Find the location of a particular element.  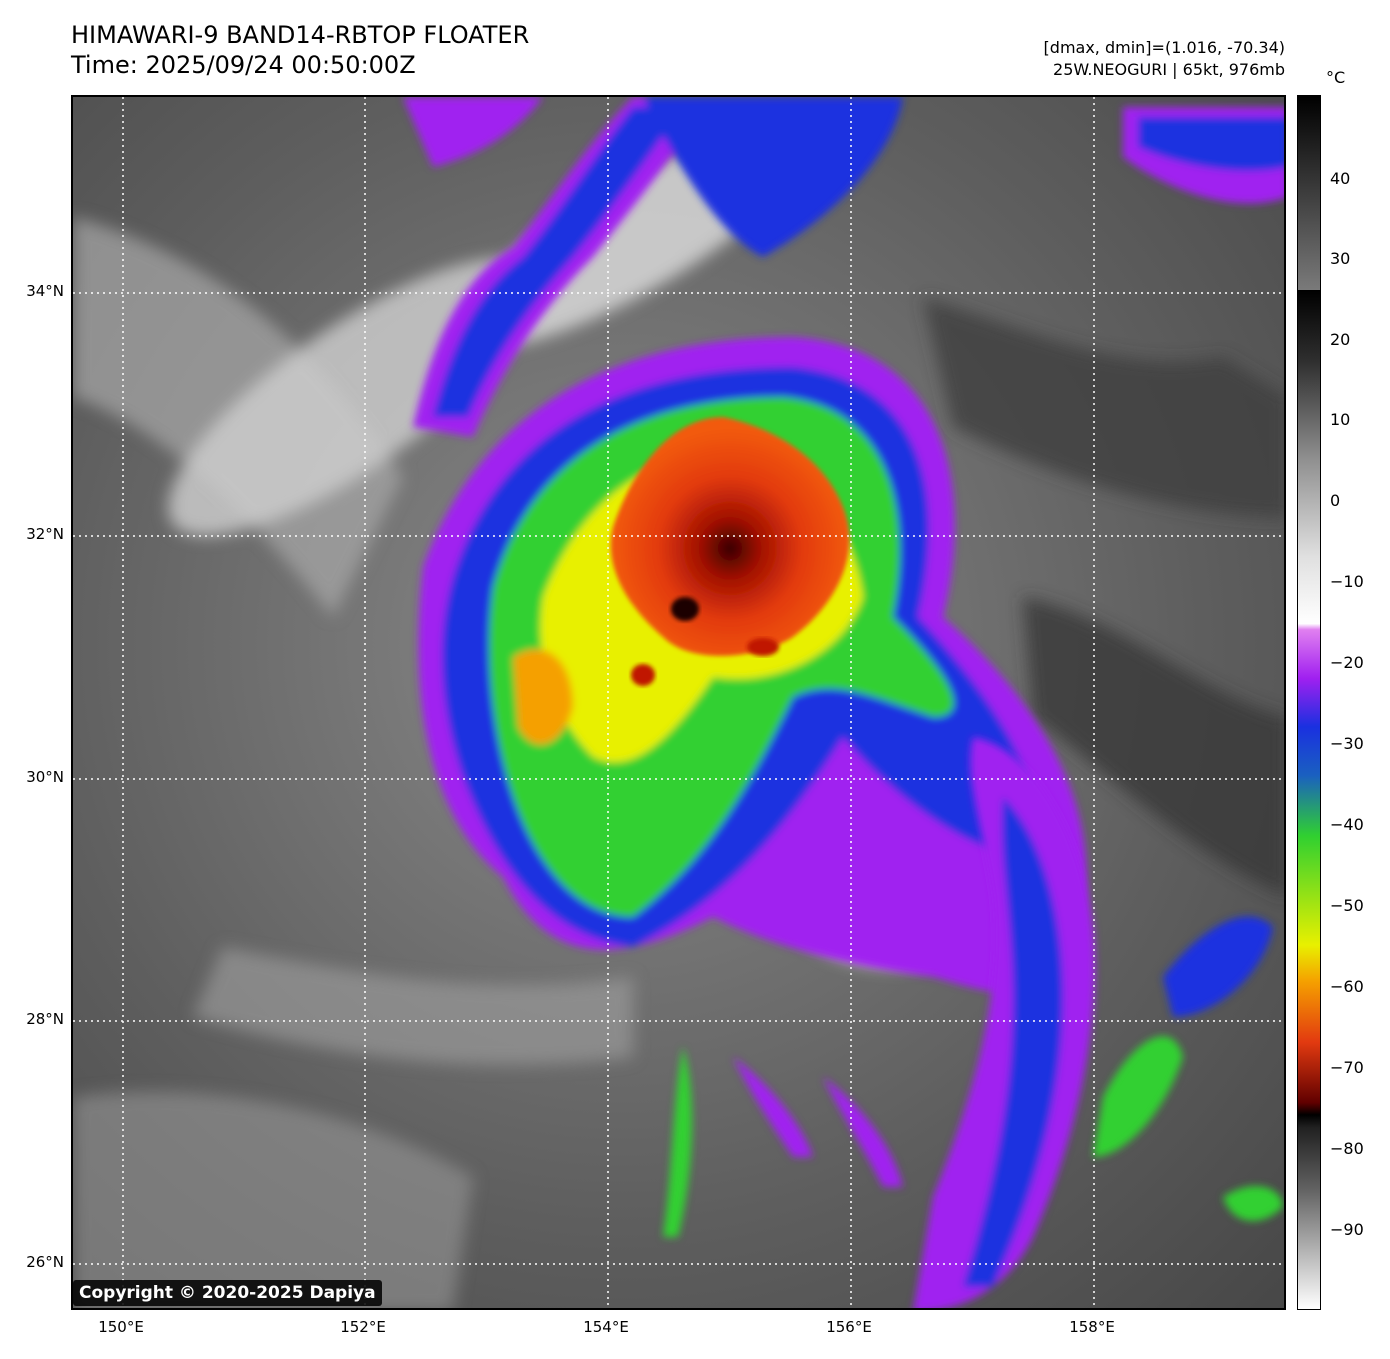

lon-tick-label: 154°E is located at coordinates (606, 1327).